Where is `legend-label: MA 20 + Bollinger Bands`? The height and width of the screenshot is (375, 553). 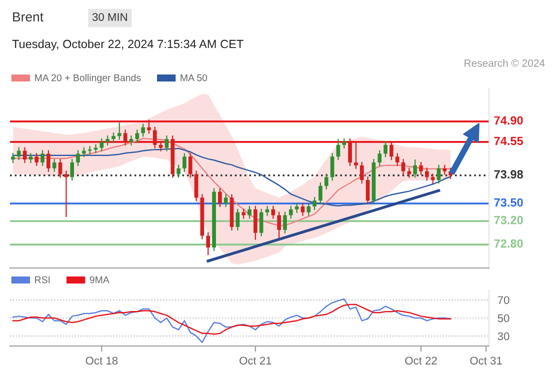
legend-label: MA 20 + Bollinger Bands is located at coordinates (88, 79).